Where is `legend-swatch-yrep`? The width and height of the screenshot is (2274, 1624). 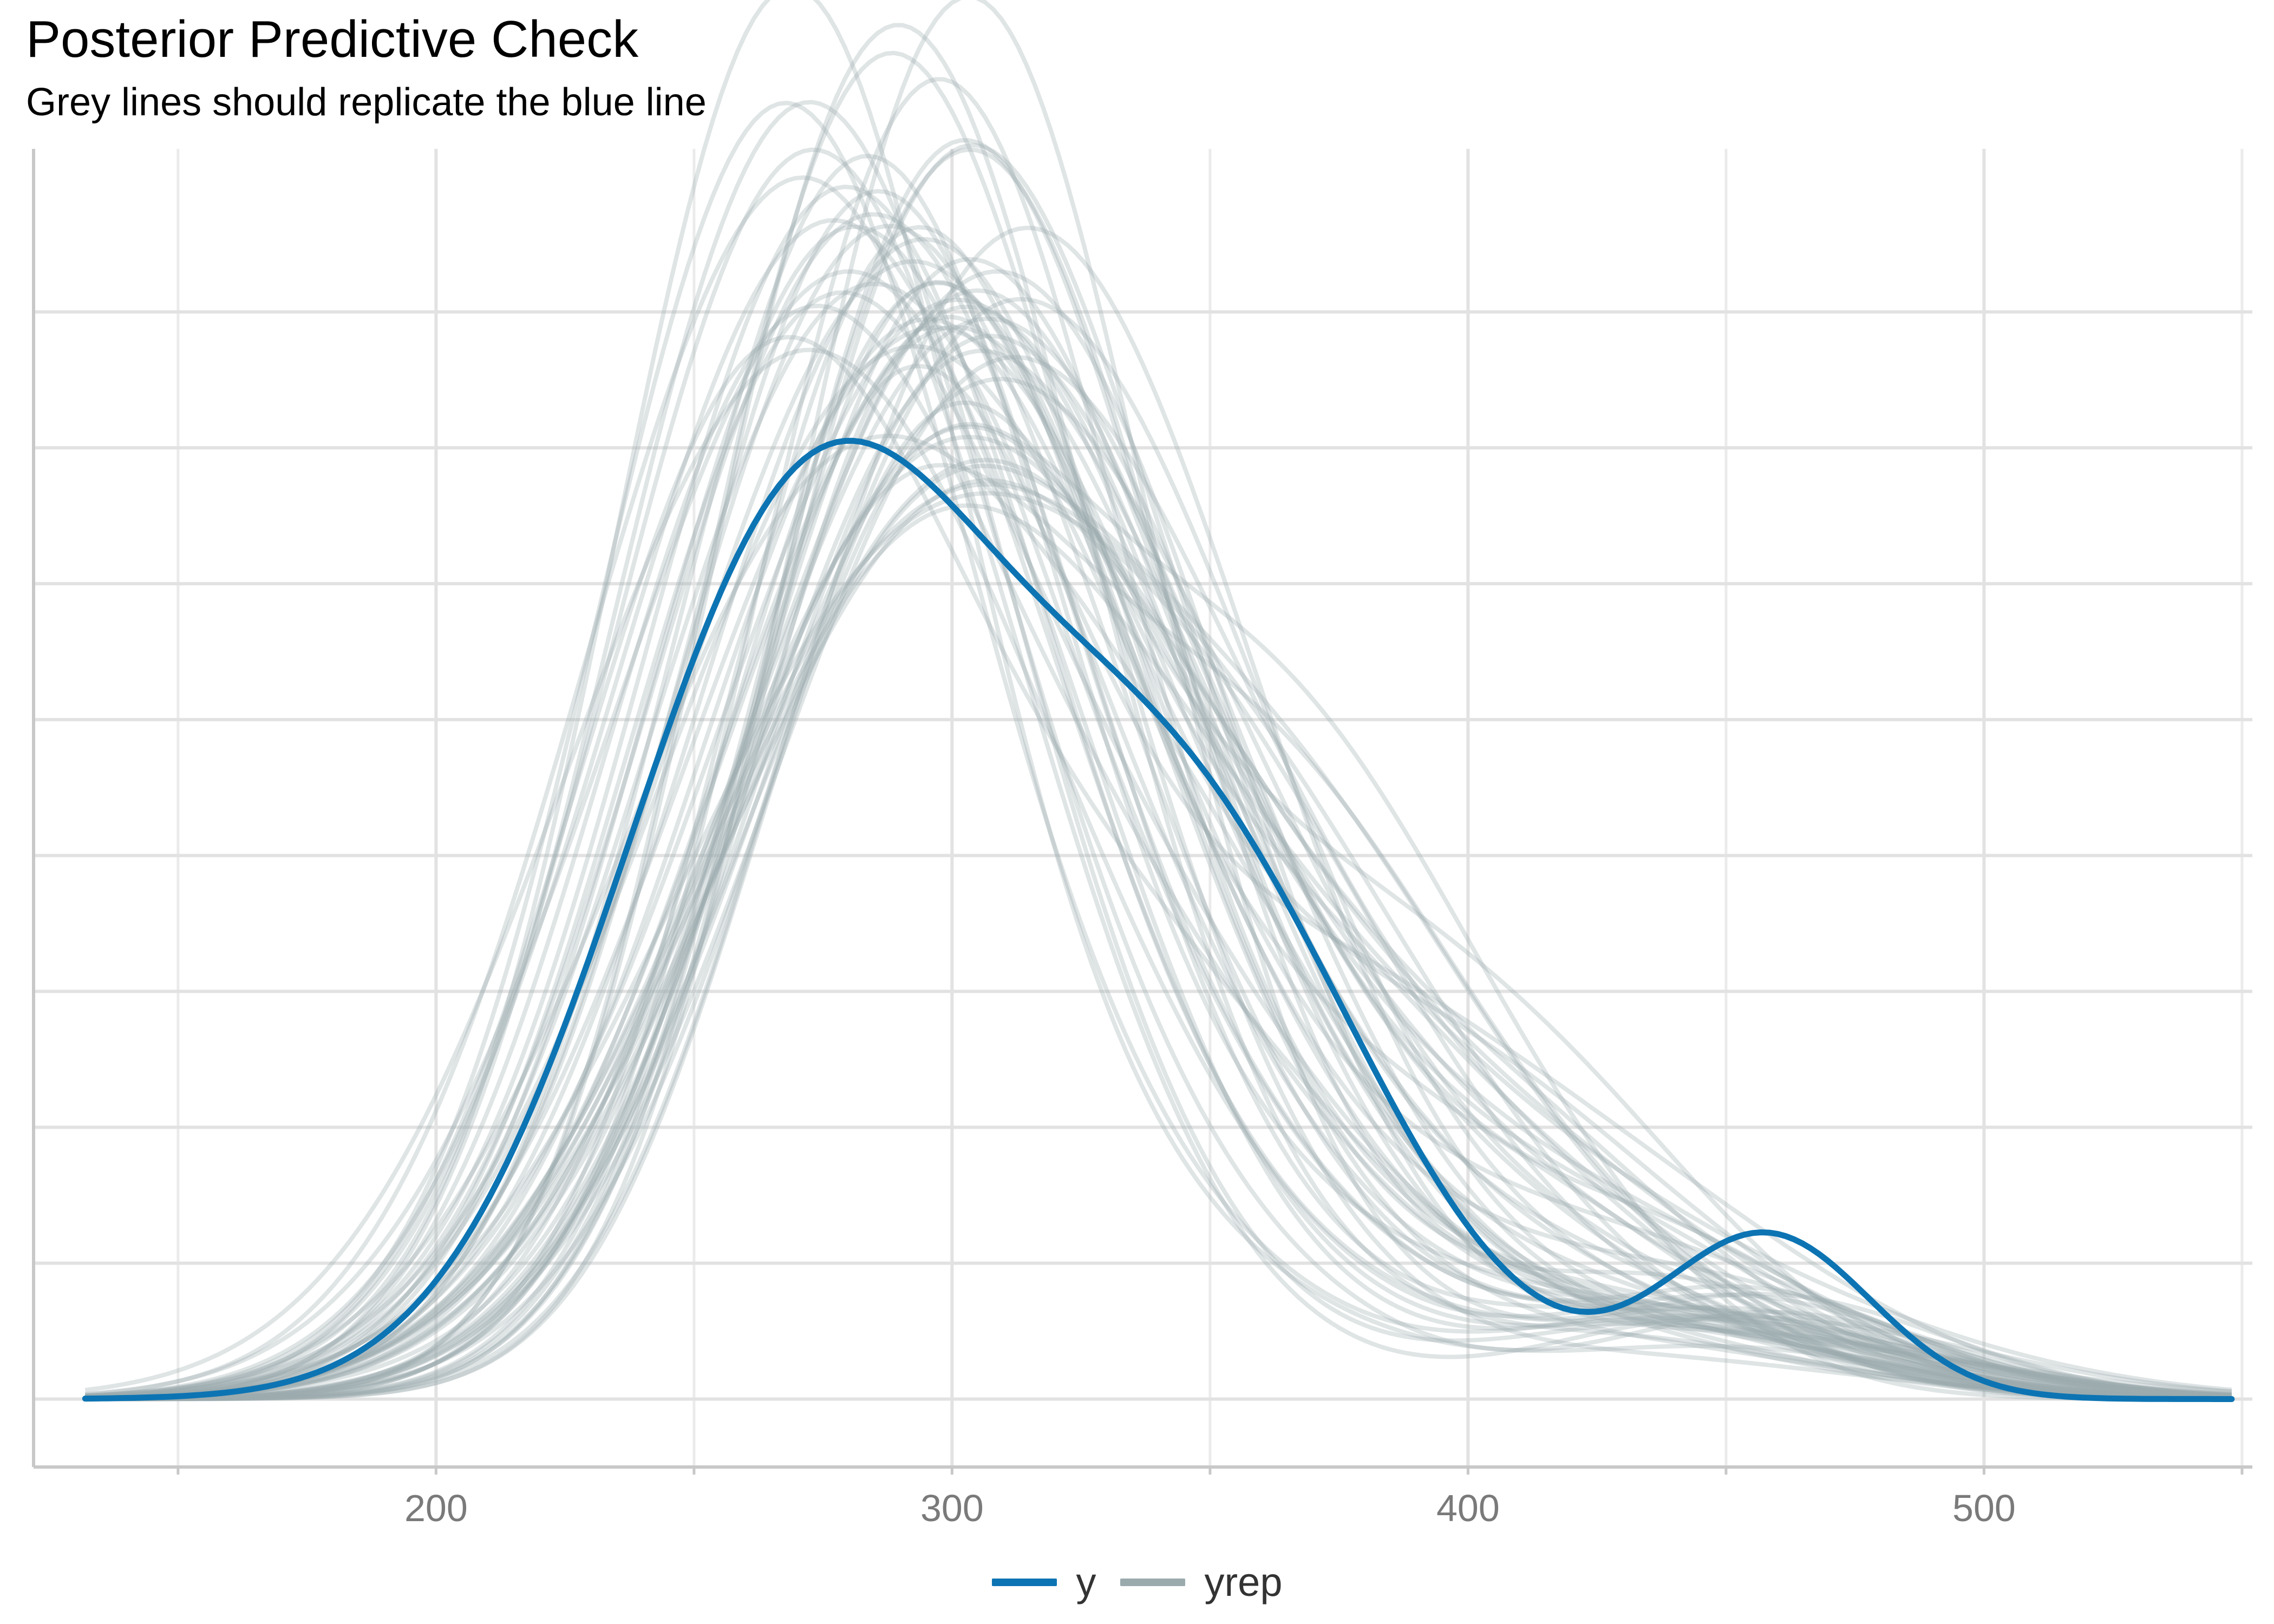 legend-swatch-yrep is located at coordinates (1153, 1582).